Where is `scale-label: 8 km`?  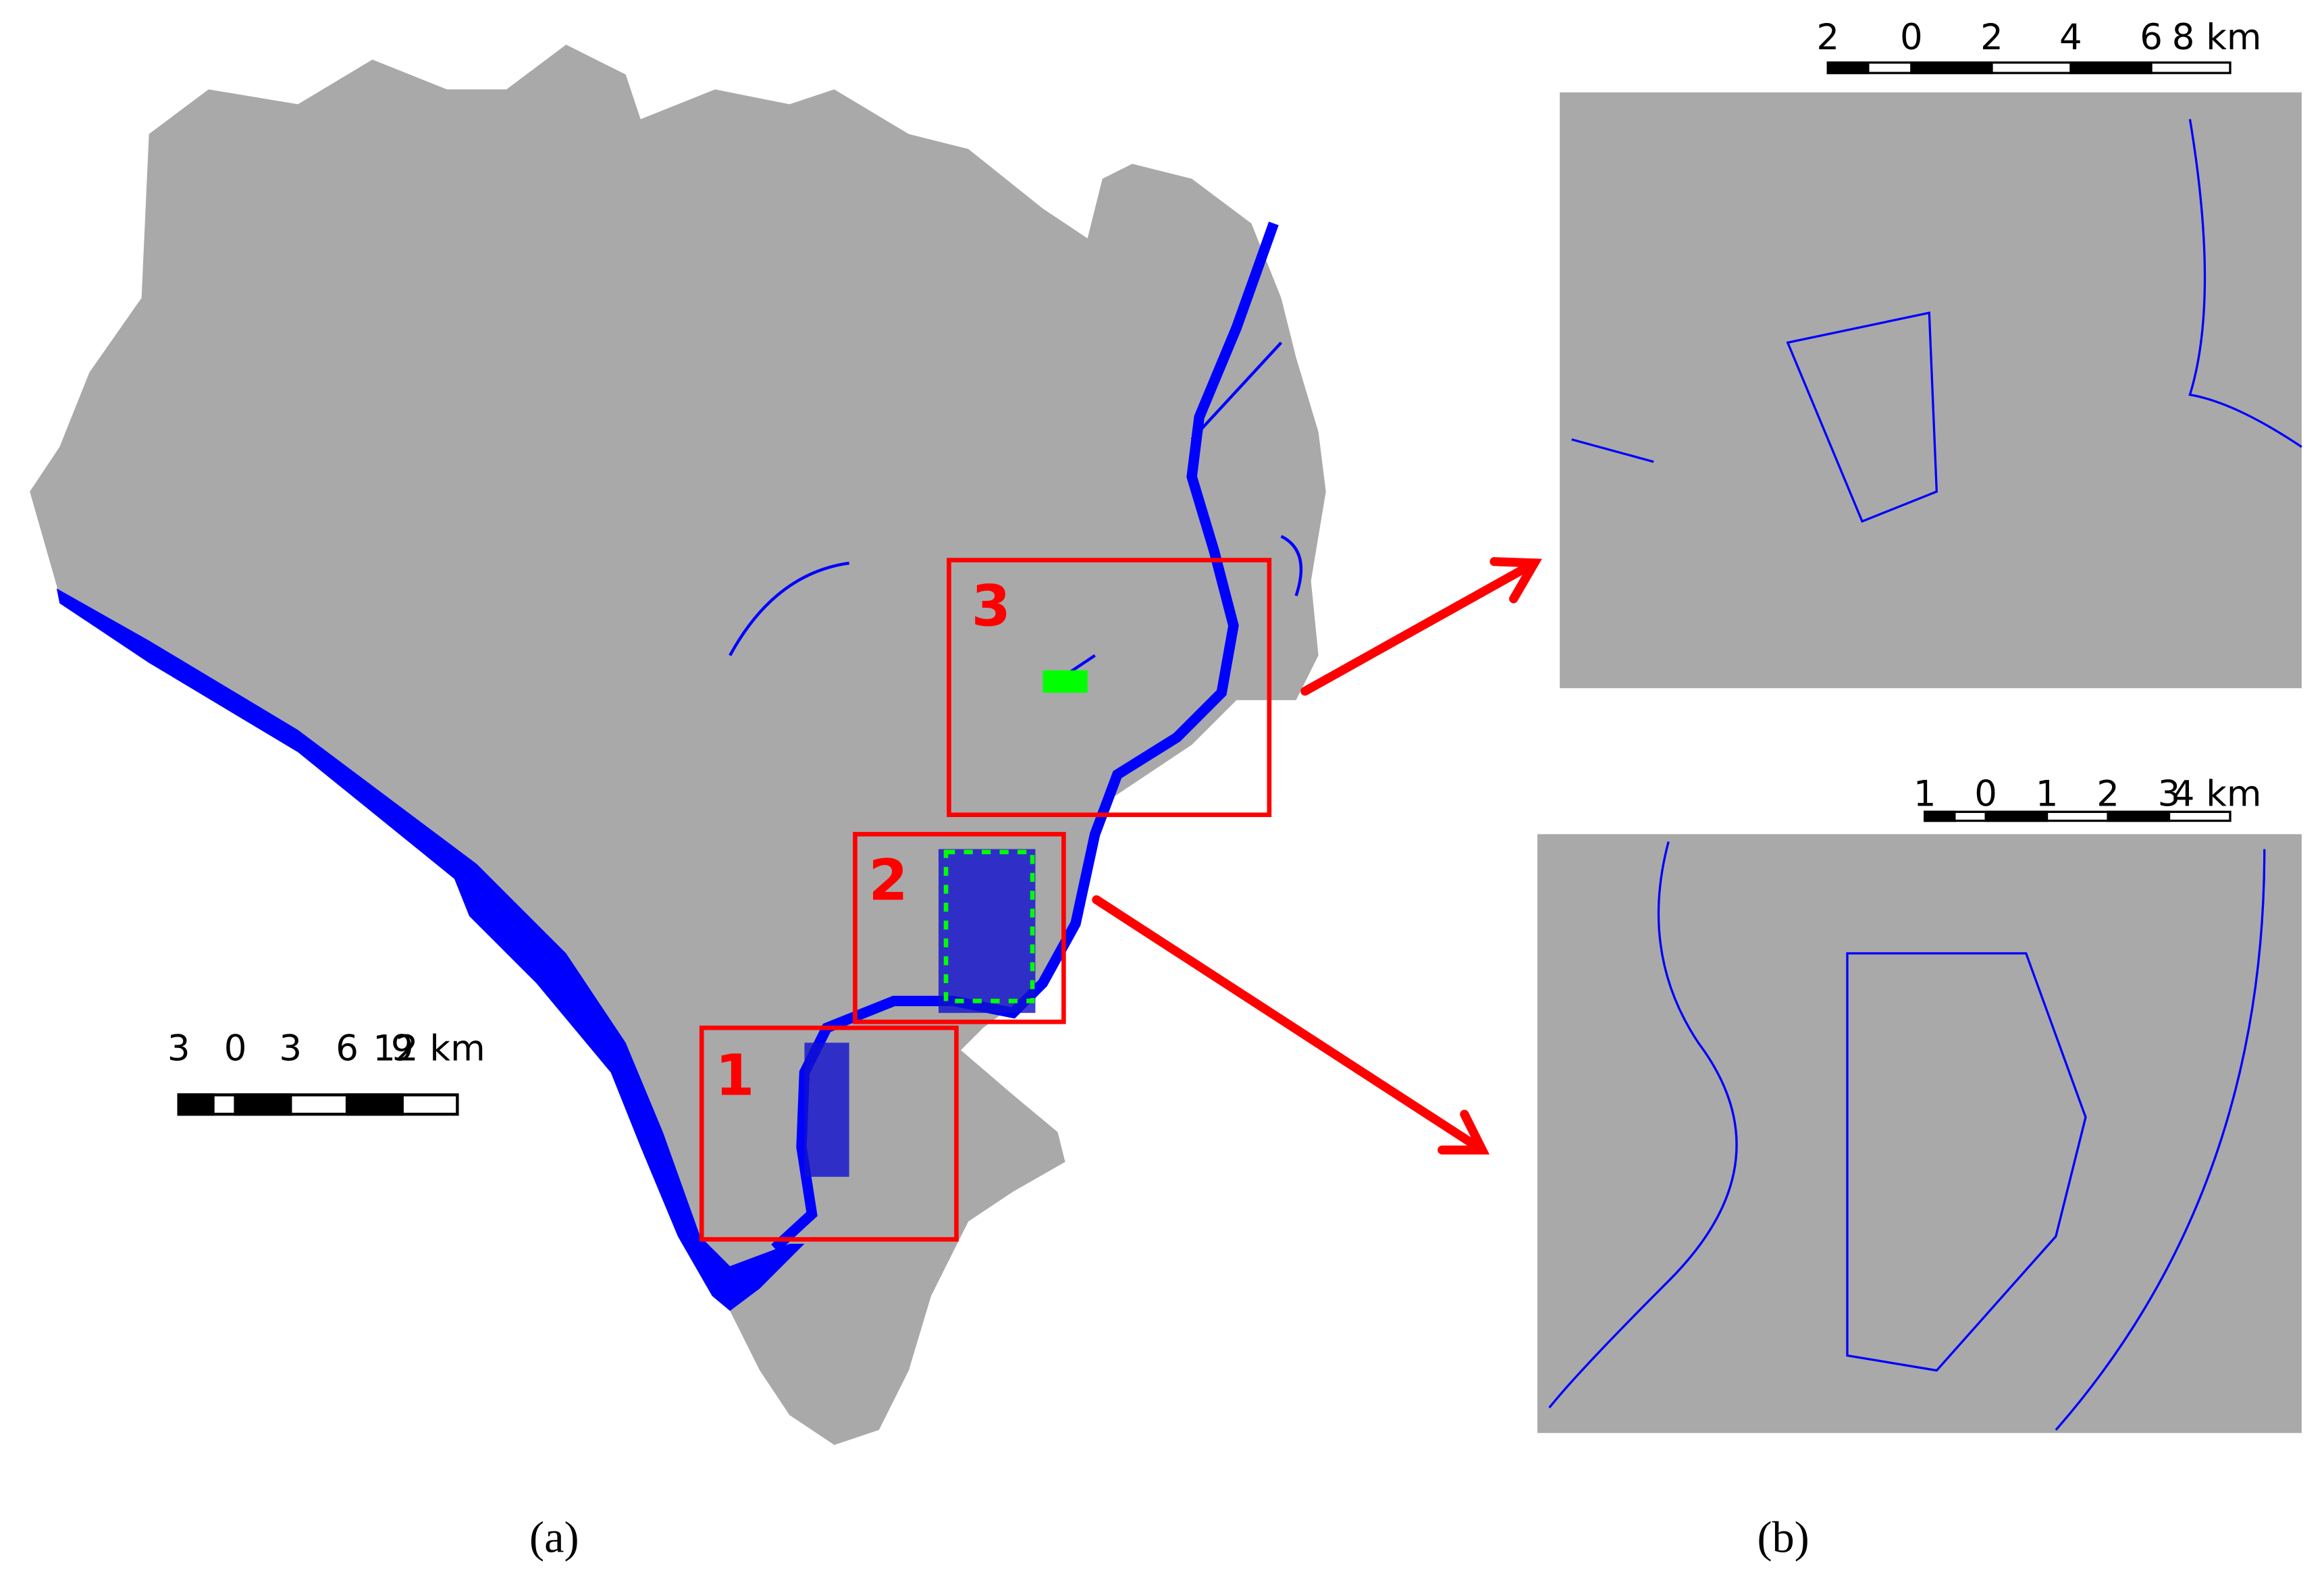 scale-label: 8 km is located at coordinates (2217, 37).